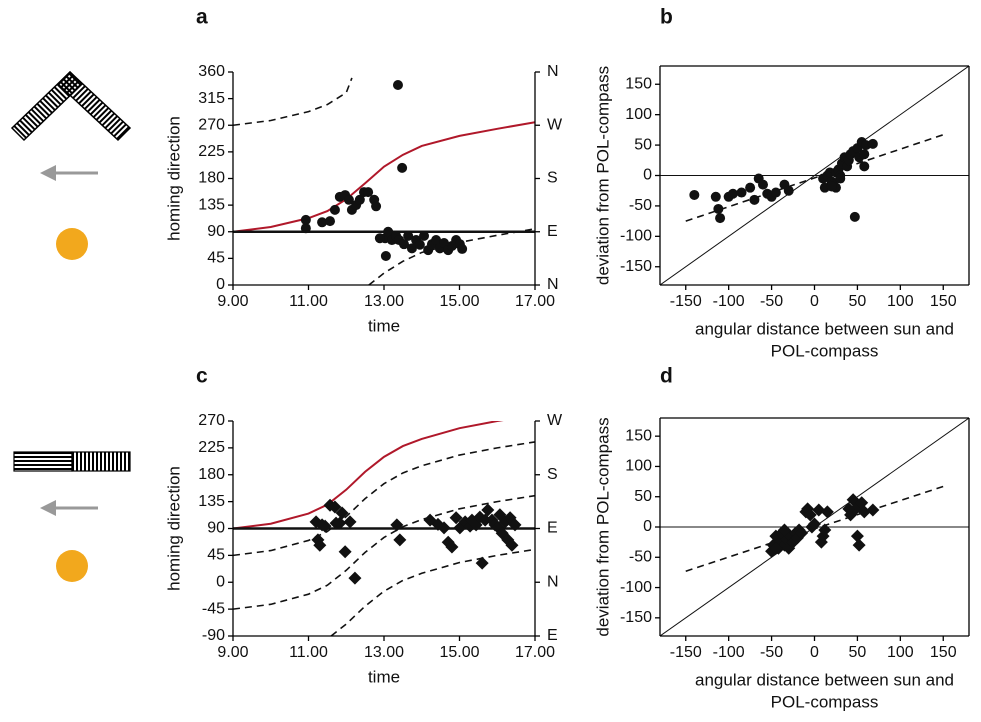 The image size is (981, 722). Describe the element at coordinates (666, 376) in the screenshot. I see `panel-title: d` at that location.